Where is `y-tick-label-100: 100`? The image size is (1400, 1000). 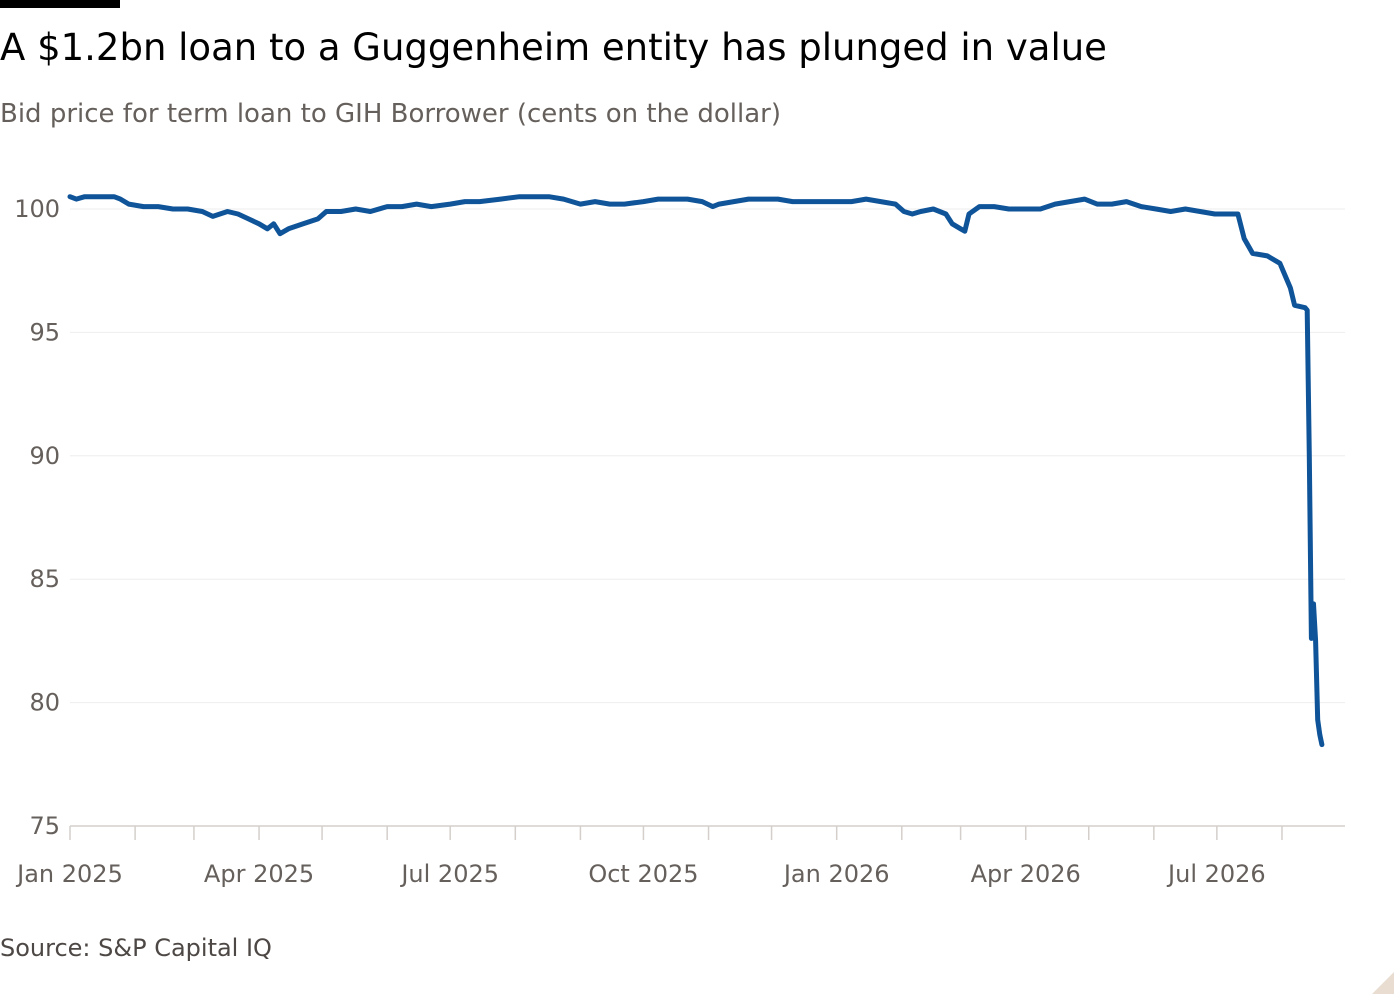
y-tick-label-100: 100 is located at coordinates (37, 209).